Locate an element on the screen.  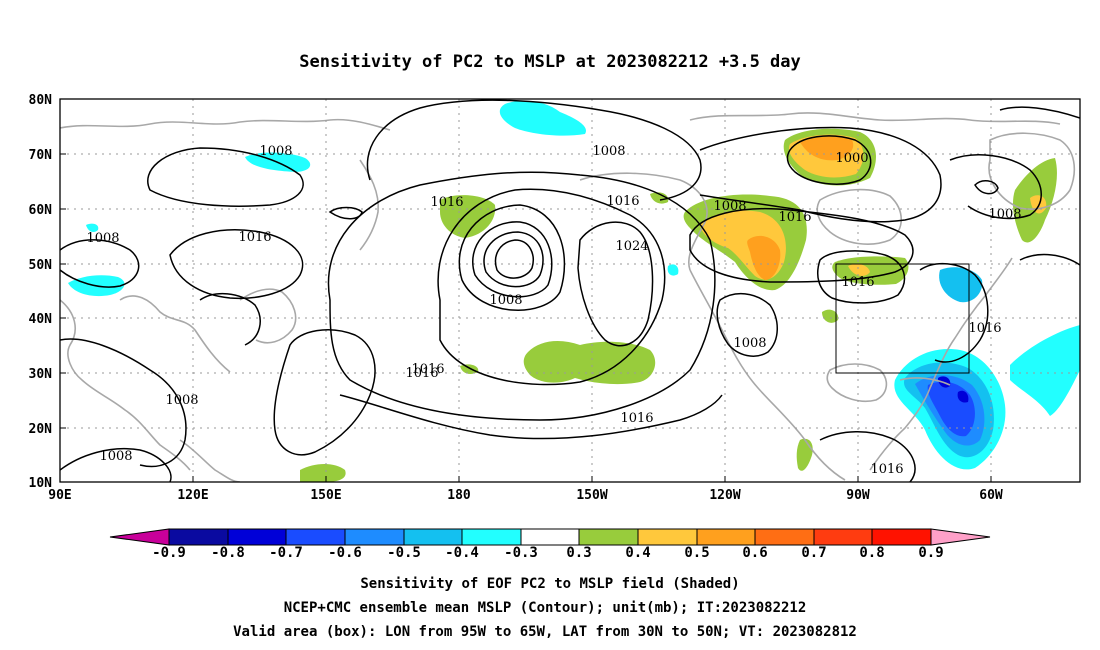
shade-cyan-atlantic-coast is located at coordinates (961, 285).